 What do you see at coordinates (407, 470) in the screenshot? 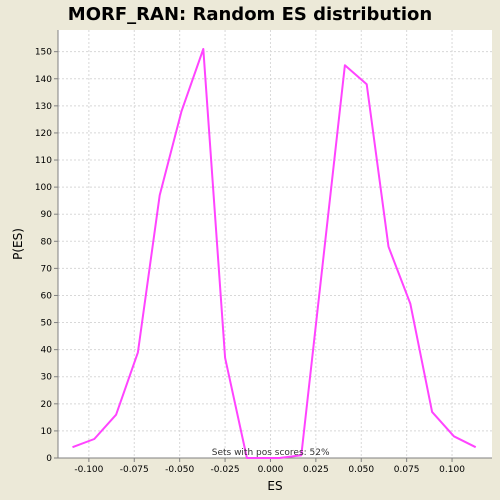
I see `x-tick-label: 0.075` at bounding box center [407, 470].